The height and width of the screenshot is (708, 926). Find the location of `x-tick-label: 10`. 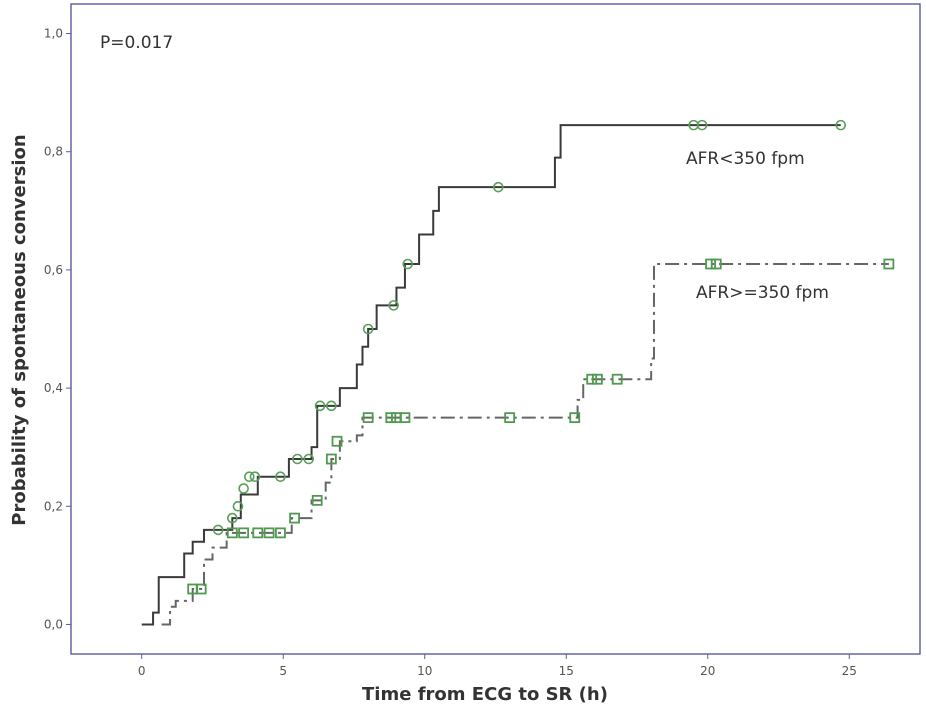

x-tick-label: 10 is located at coordinates (424, 671).